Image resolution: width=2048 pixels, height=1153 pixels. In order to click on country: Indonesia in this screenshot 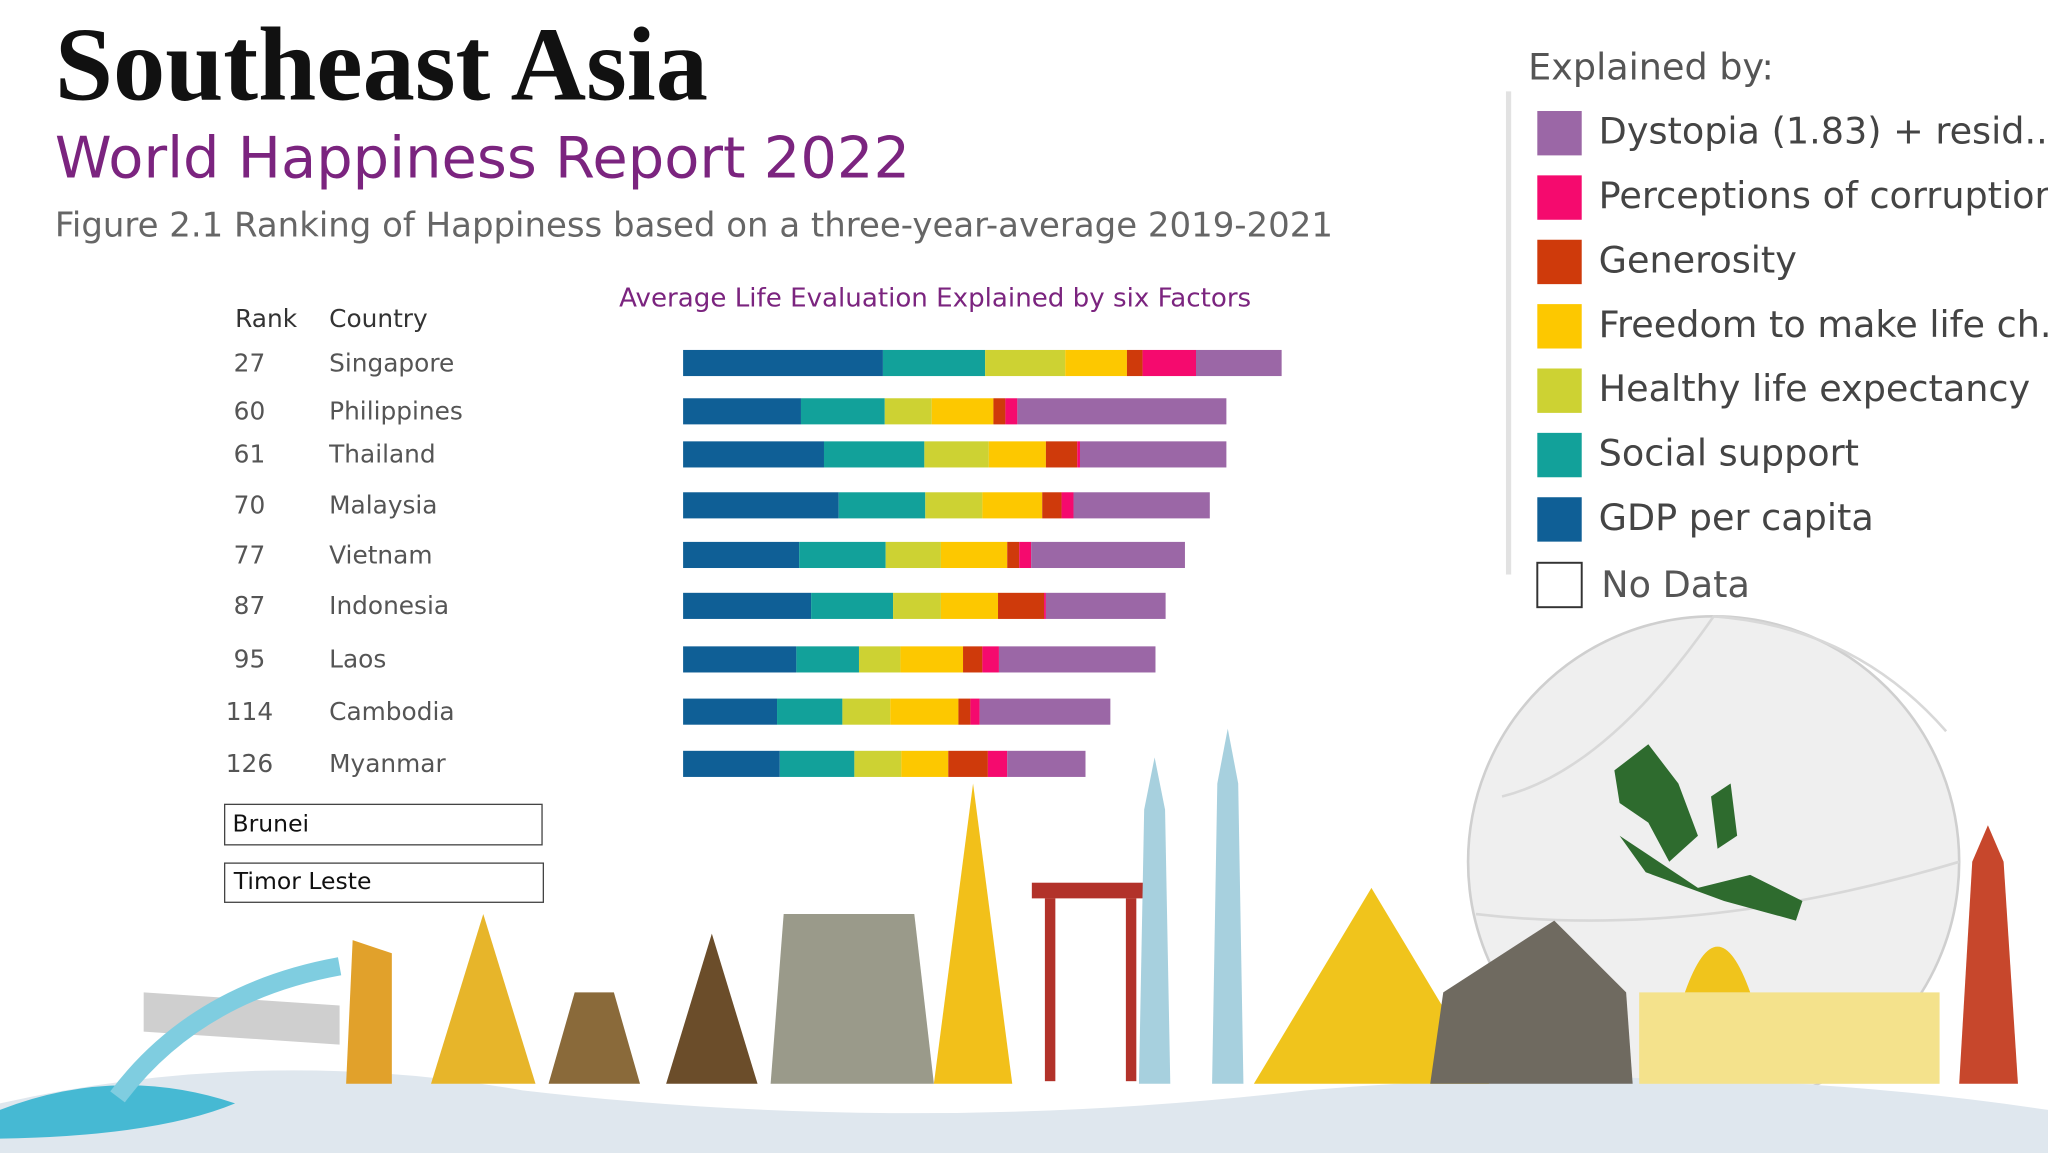, I will do `click(389, 605)`.